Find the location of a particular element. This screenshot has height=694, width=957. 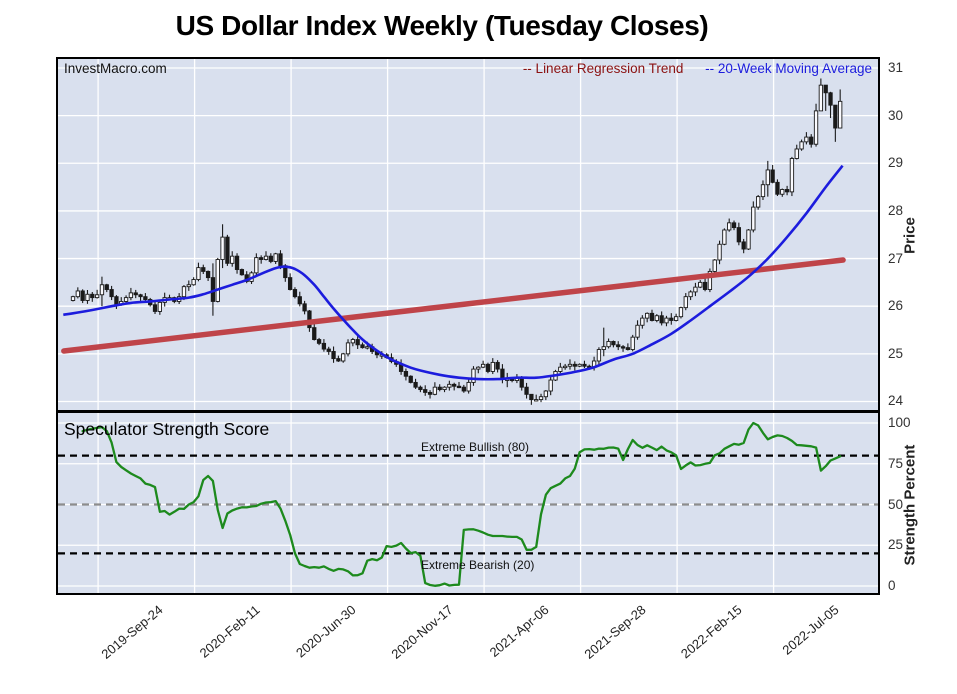

x-tick-label: 2020-Jun-30 is located at coordinates (326, 631).